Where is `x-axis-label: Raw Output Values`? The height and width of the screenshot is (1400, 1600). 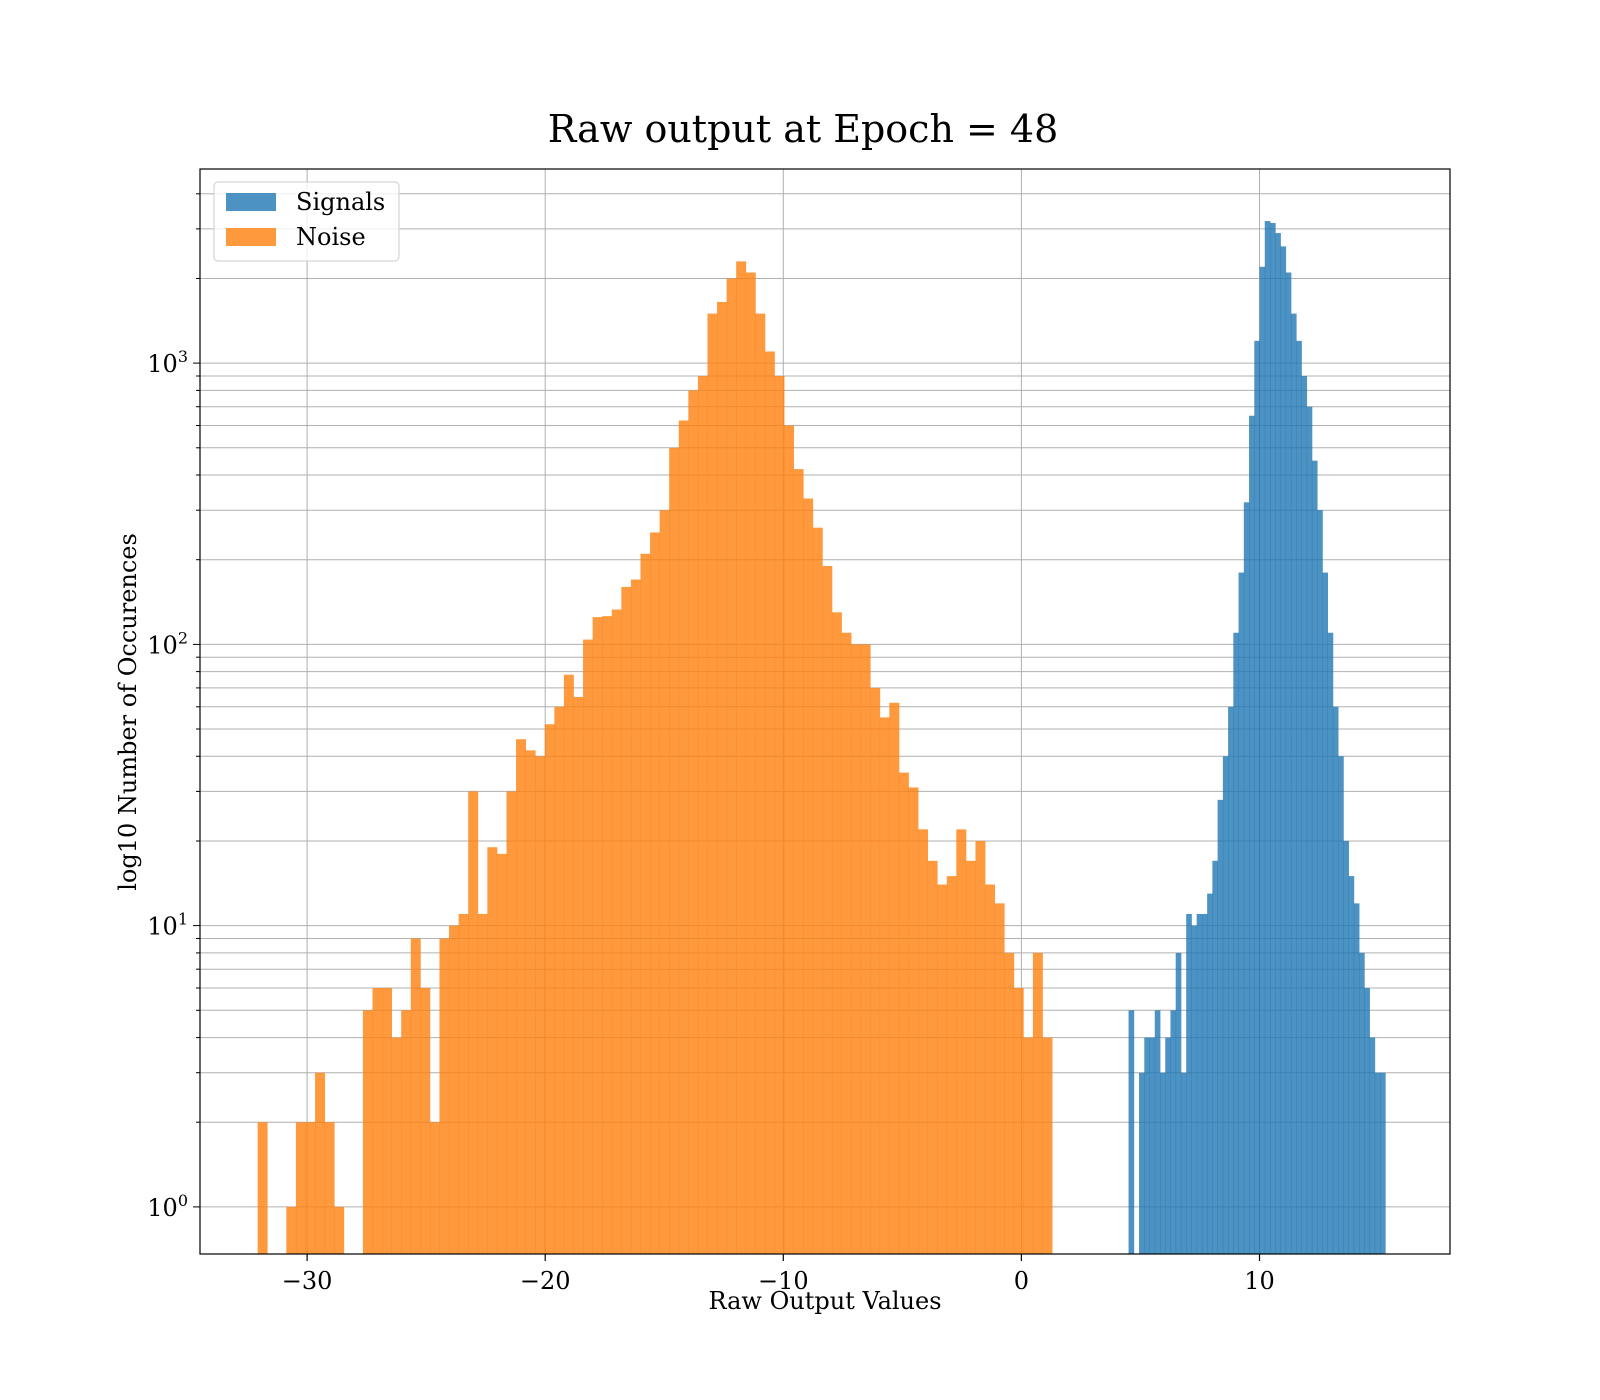
x-axis-label: Raw Output Values is located at coordinates (824, 1301).